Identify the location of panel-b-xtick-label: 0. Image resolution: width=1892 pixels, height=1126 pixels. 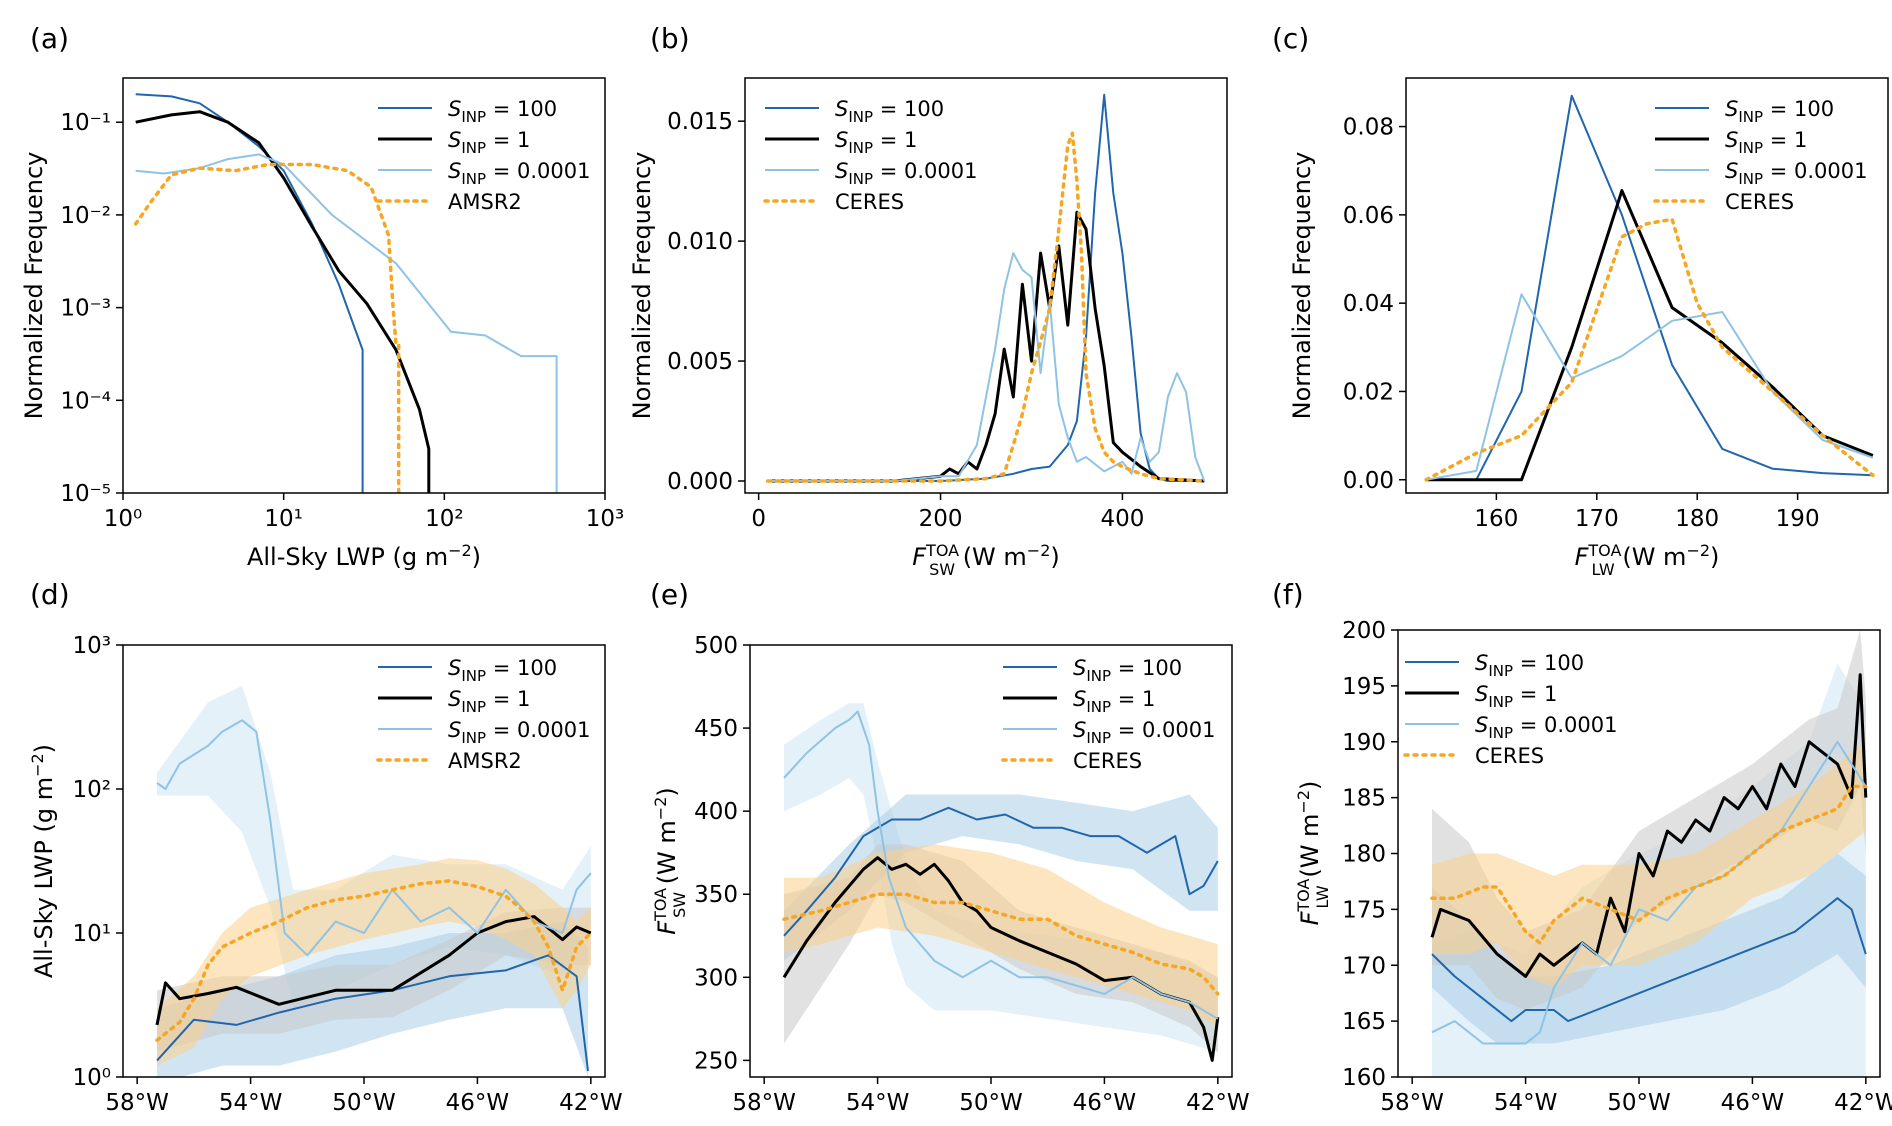
(758, 519).